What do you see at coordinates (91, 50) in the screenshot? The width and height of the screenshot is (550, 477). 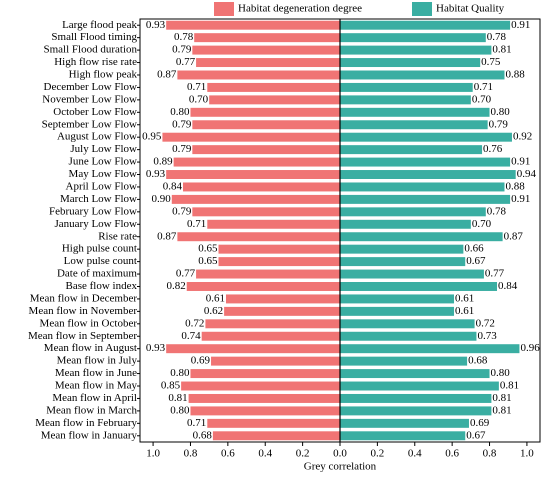 I see `category-label: Small Flood duration` at bounding box center [91, 50].